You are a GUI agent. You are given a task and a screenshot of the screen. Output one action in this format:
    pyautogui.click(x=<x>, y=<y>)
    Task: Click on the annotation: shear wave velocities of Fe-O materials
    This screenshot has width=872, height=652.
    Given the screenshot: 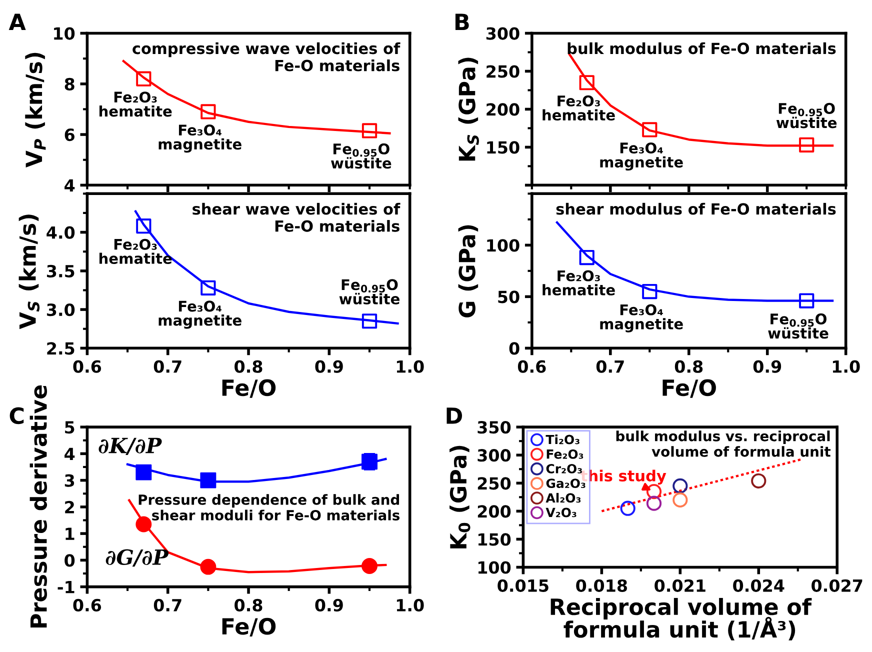 What is the action you would take?
    pyautogui.click(x=296, y=217)
    